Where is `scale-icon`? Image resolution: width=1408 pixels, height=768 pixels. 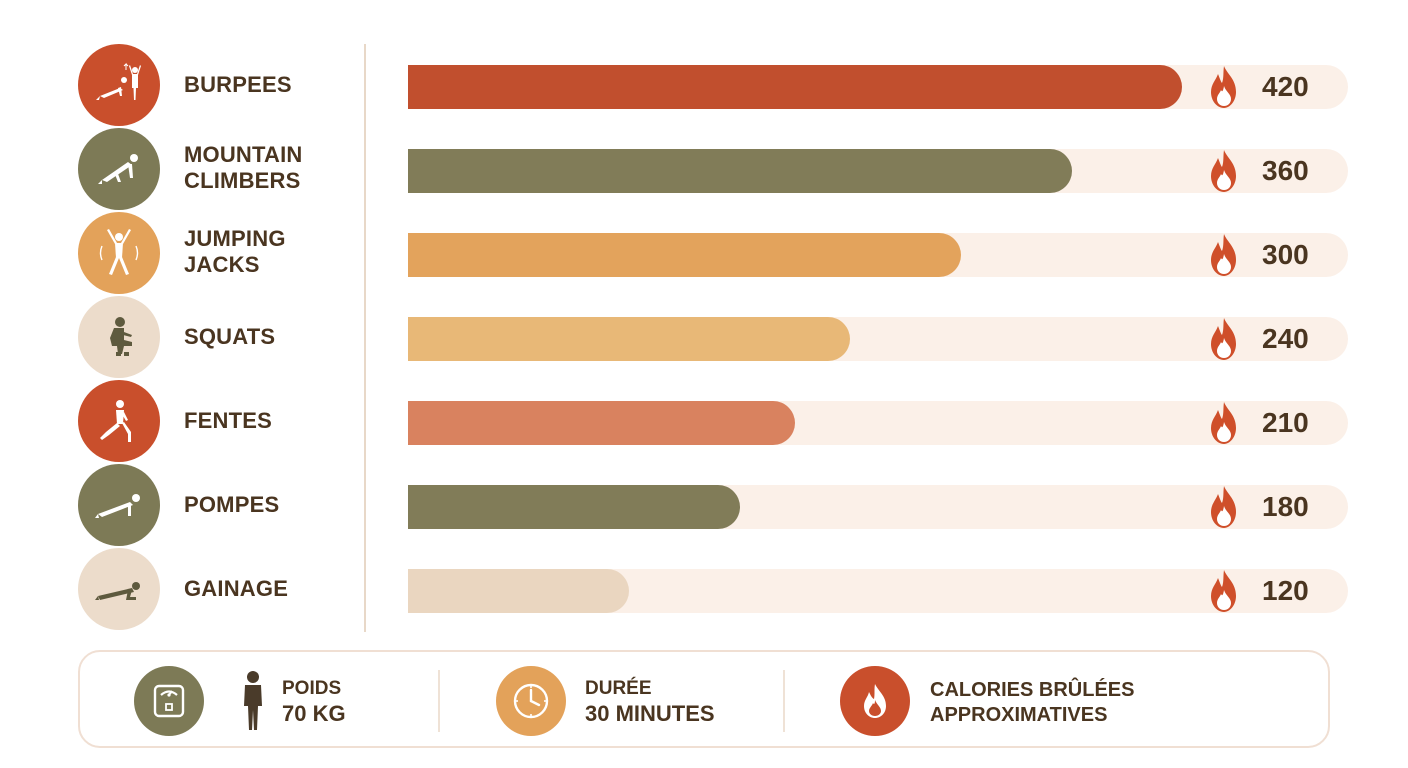 scale-icon is located at coordinates (169, 701).